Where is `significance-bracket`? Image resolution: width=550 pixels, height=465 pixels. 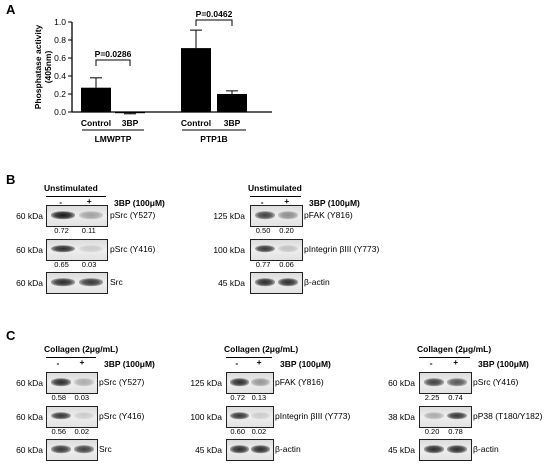 significance-bracket is located at coordinates (113, 62).